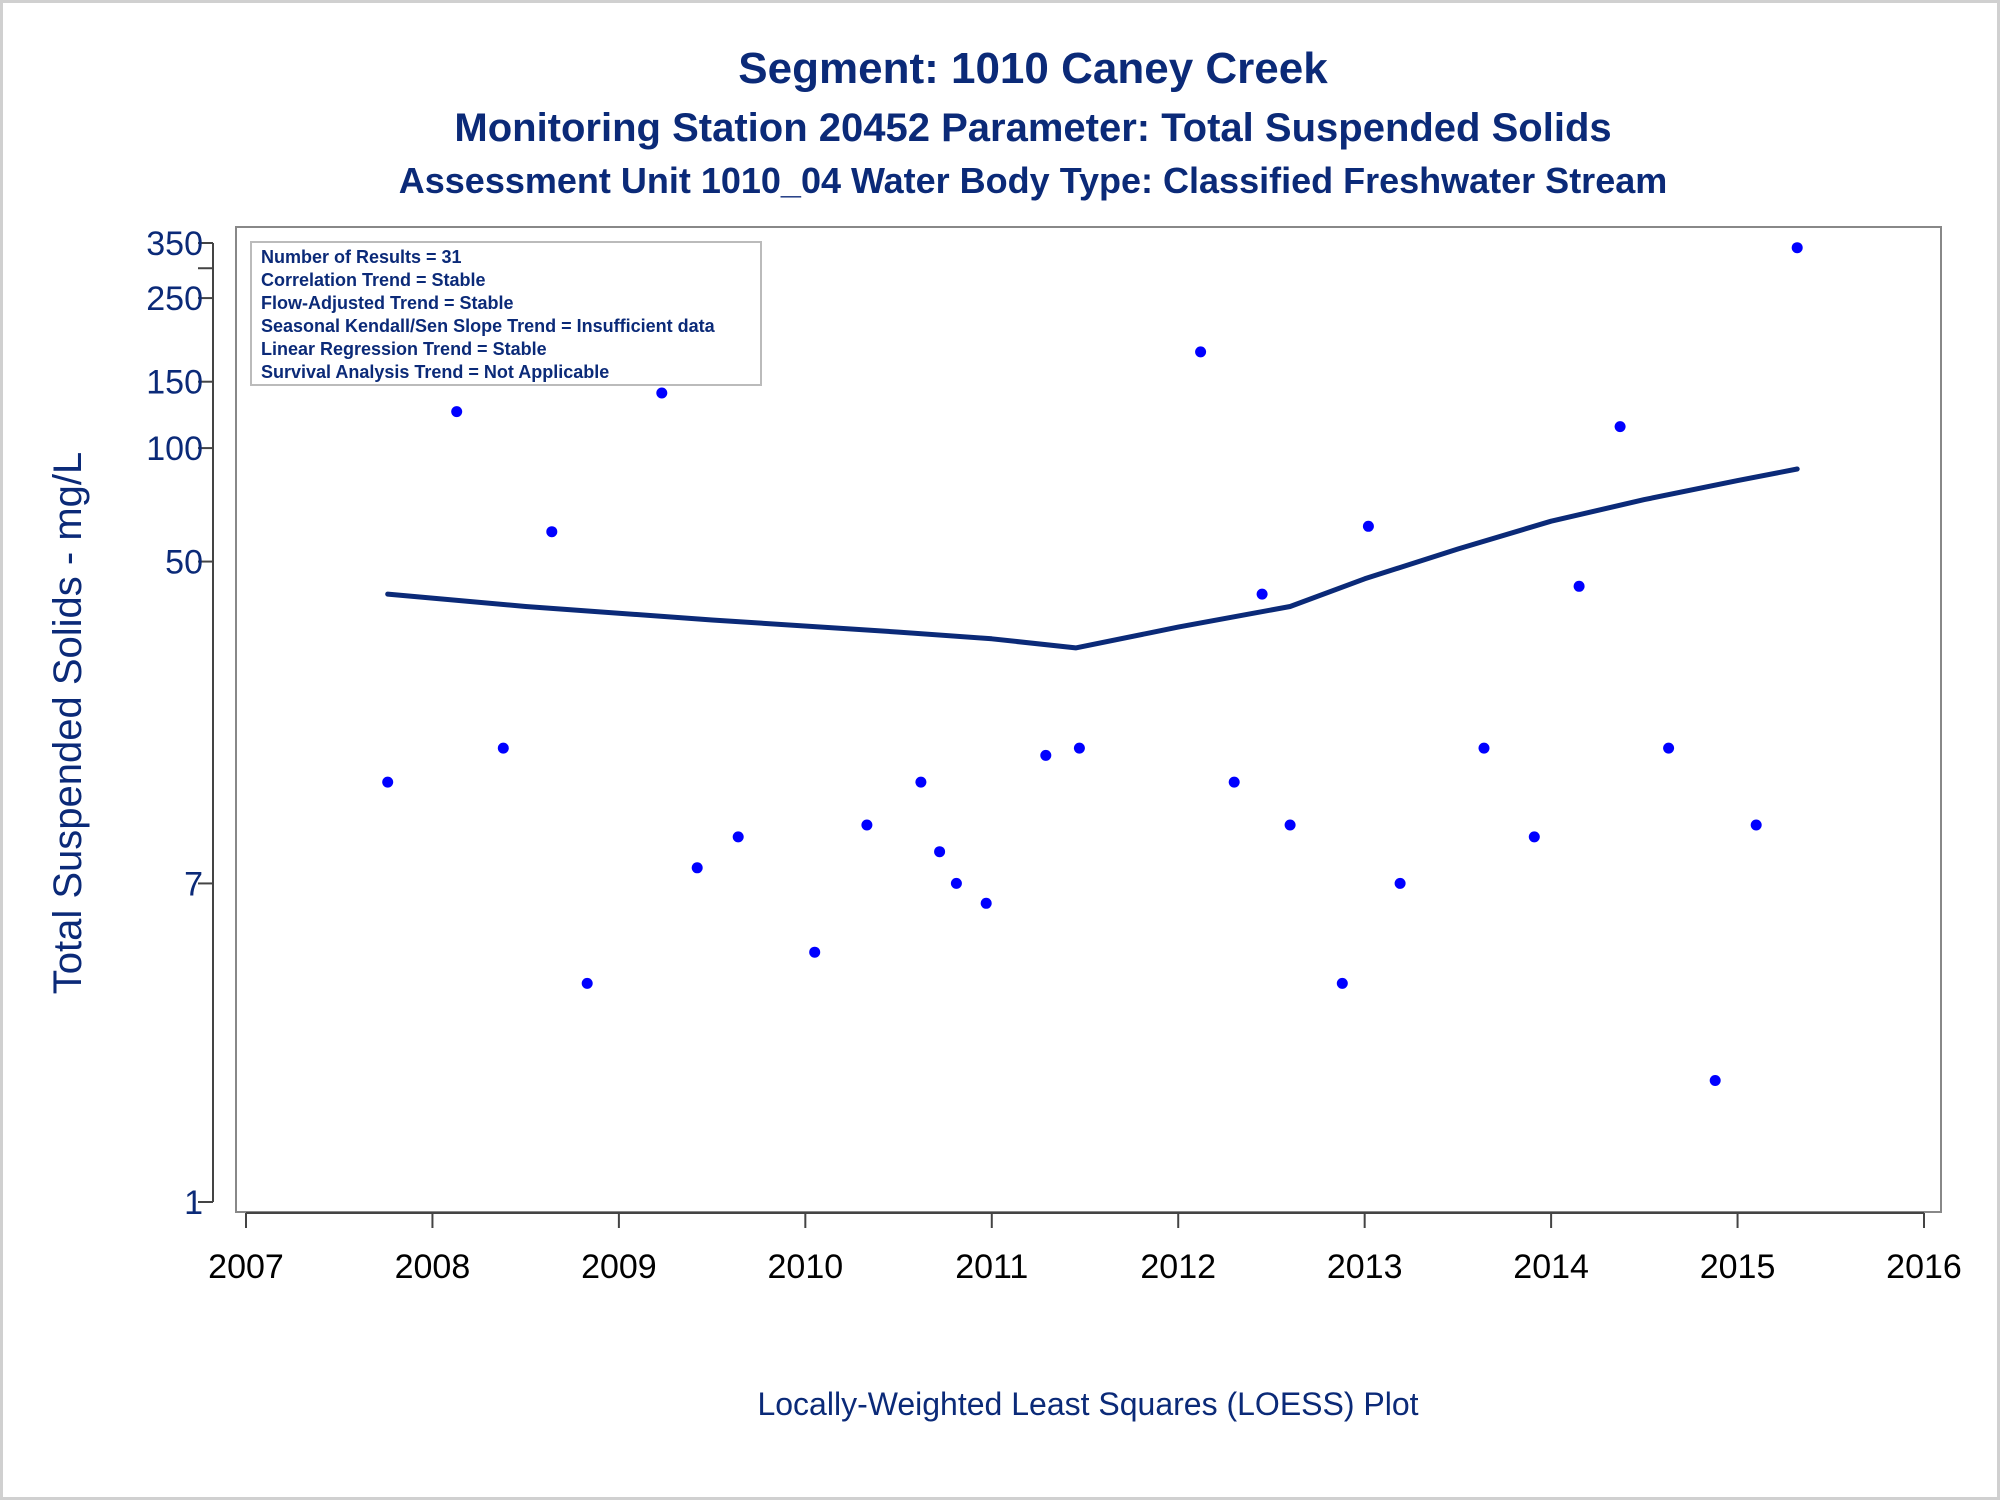 The width and height of the screenshot is (2000, 1508). What do you see at coordinates (1033, 68) in the screenshot?
I see `chart-title: Segment: 1010 Caney Creek` at bounding box center [1033, 68].